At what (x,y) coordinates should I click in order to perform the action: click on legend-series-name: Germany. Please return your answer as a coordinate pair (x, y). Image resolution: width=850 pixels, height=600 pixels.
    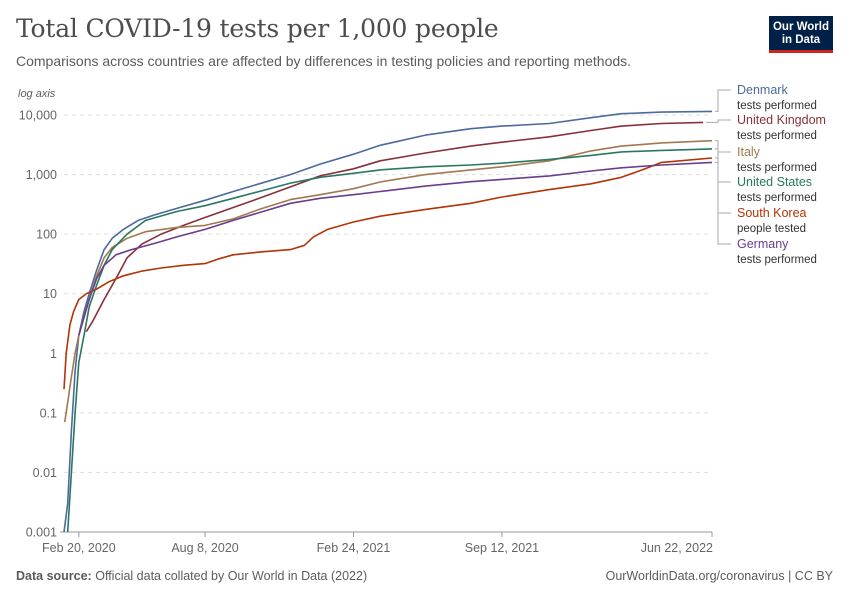
    Looking at the image, I should click on (763, 244).